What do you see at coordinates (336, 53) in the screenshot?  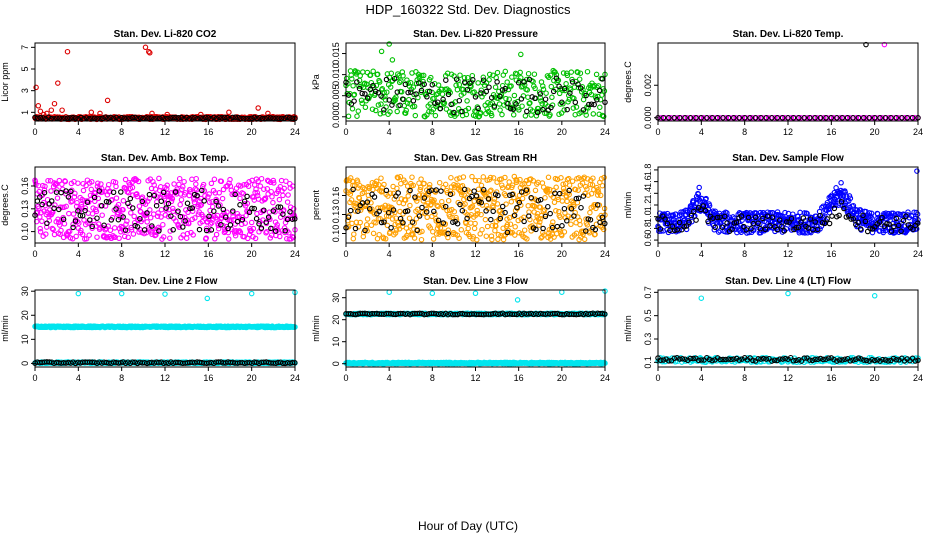 I see `y-tick-label: 0.015` at bounding box center [336, 53].